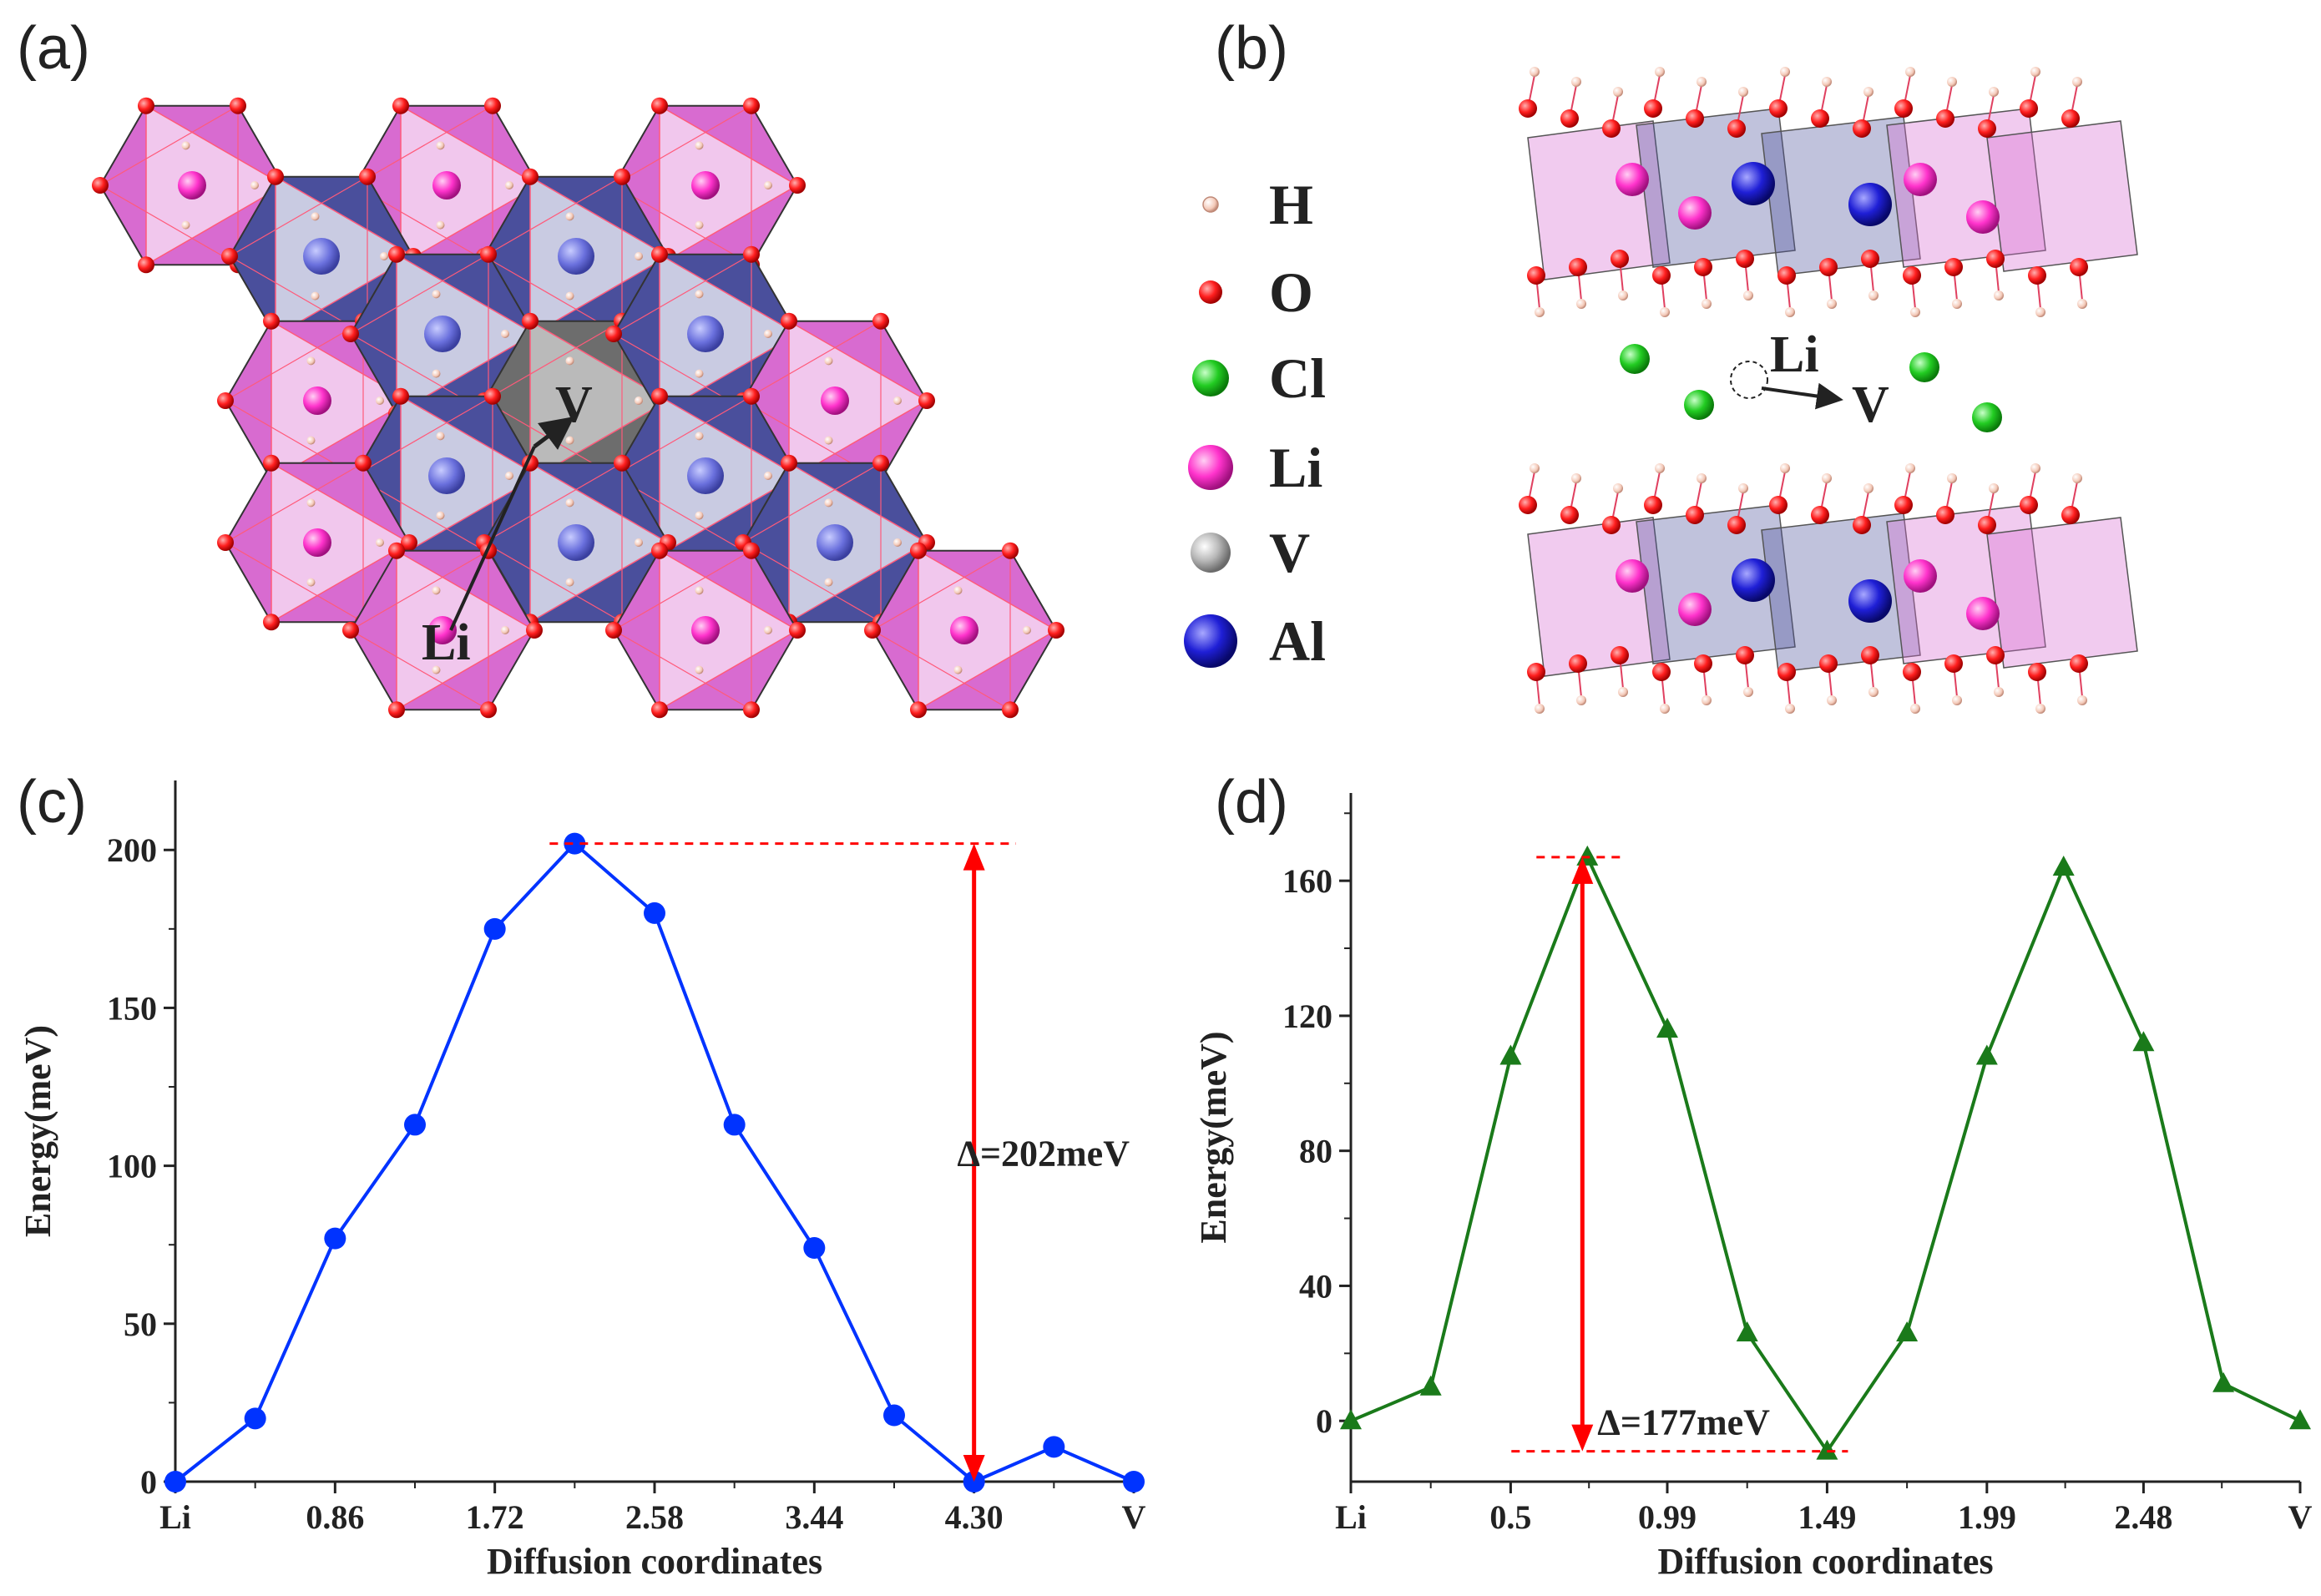 The image size is (2321, 1596). I want to click on panel-a-path-arrow, so click(554, 434).